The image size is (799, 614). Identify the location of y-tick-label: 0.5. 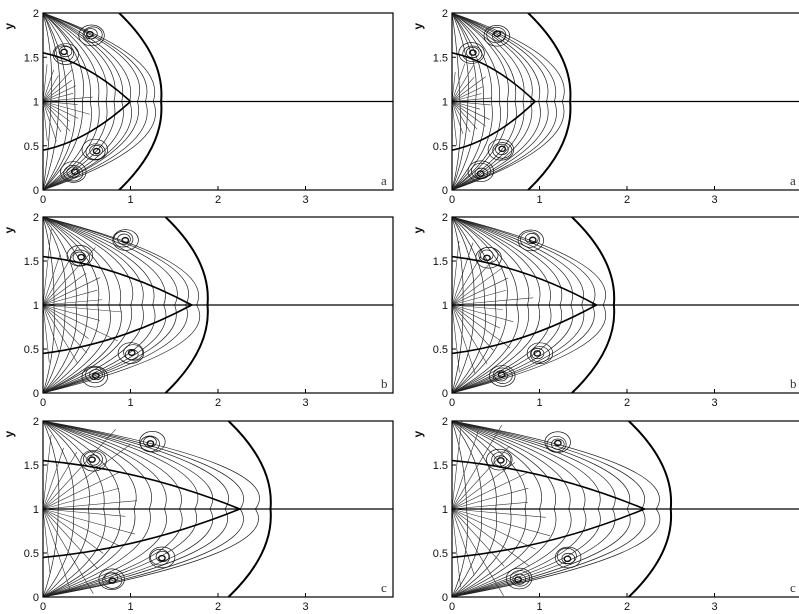
(440, 554).